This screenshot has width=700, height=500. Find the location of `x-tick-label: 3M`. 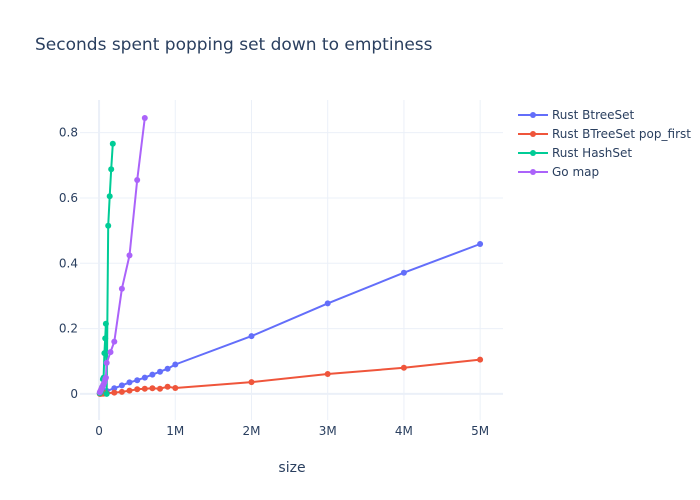

x-tick-label: 3M is located at coordinates (328, 431).